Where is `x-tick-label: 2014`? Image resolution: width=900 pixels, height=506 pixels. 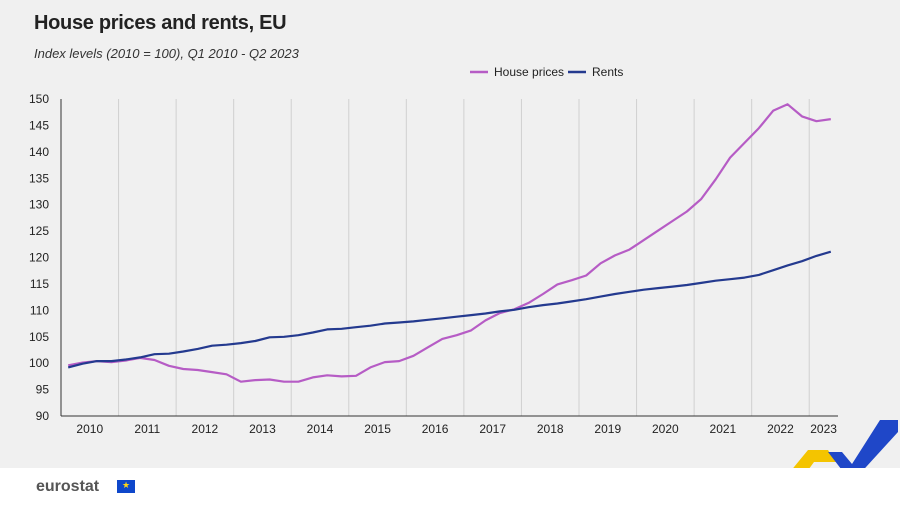
x-tick-label: 2014 is located at coordinates (320, 429).